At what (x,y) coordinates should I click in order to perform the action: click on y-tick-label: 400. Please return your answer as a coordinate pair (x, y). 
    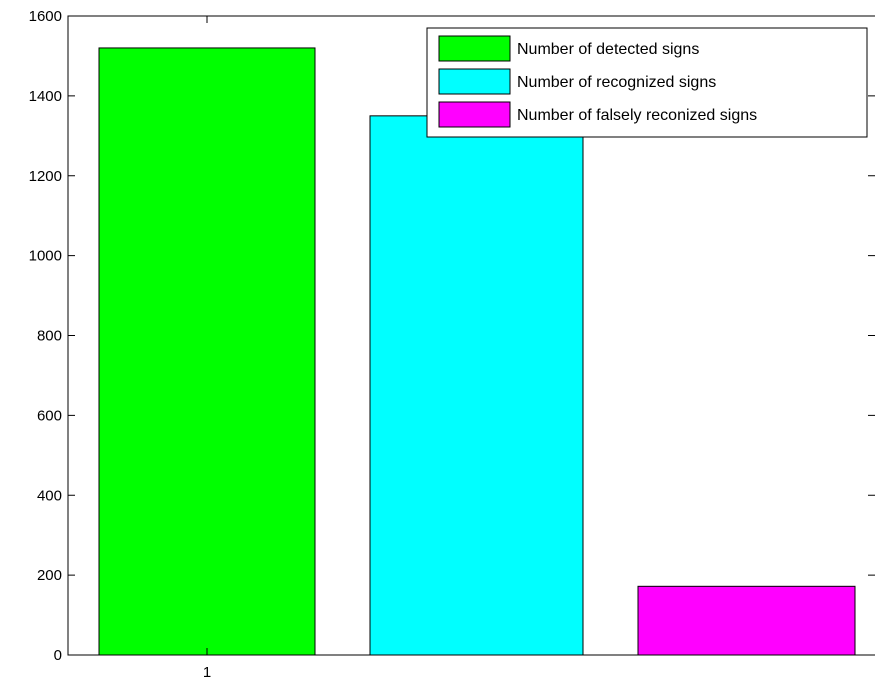
    Looking at the image, I should click on (49, 495).